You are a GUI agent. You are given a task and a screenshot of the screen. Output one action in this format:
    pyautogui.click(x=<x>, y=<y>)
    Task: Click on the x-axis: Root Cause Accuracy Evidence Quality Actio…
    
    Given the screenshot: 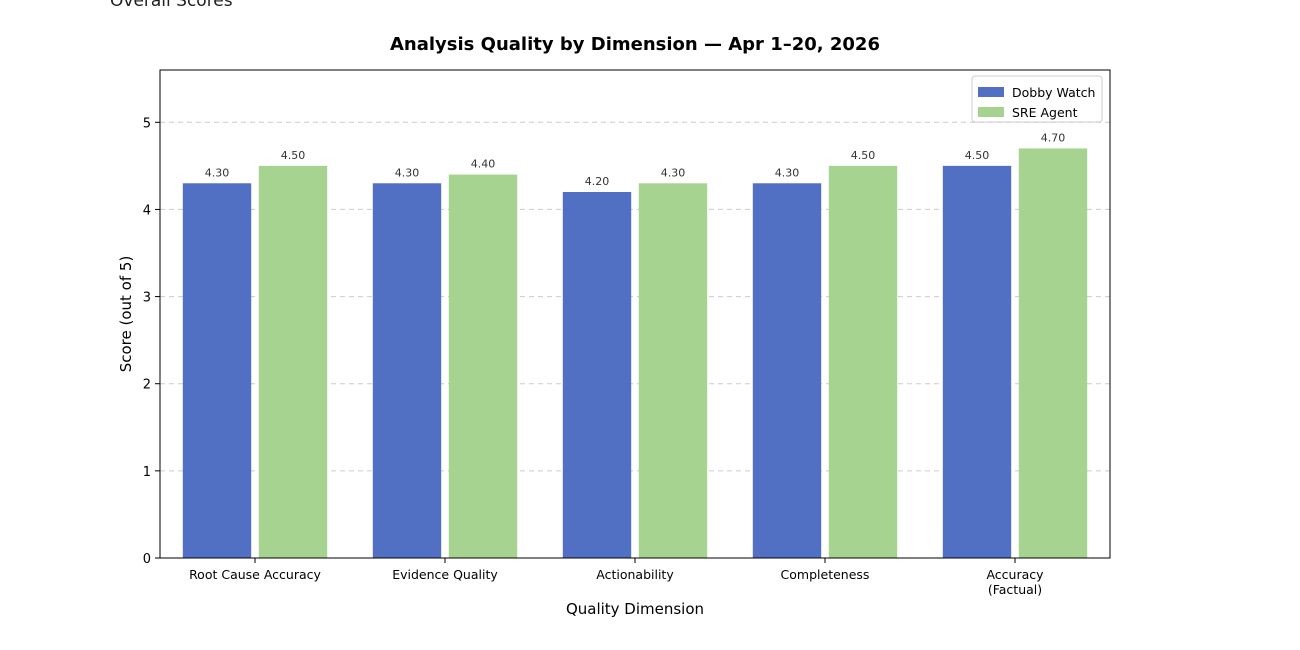 What is the action you would take?
    pyautogui.click(x=616, y=577)
    